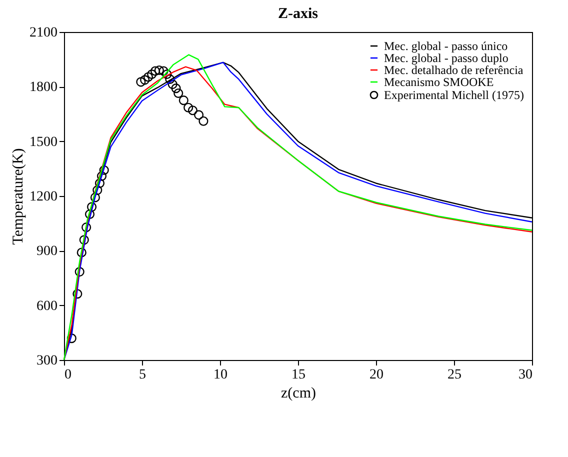 This screenshot has width=568, height=457. Describe the element at coordinates (44, 88) in the screenshot. I see `y-tick-label: 1800` at that location.